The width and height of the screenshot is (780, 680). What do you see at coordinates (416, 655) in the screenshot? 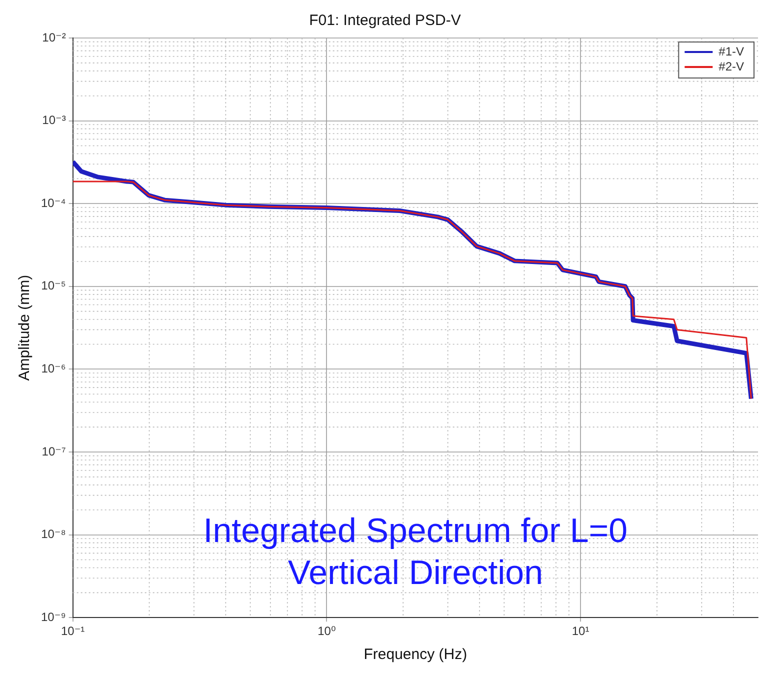
I see `x-axis-title: Frequency (Hz)` at bounding box center [416, 655].